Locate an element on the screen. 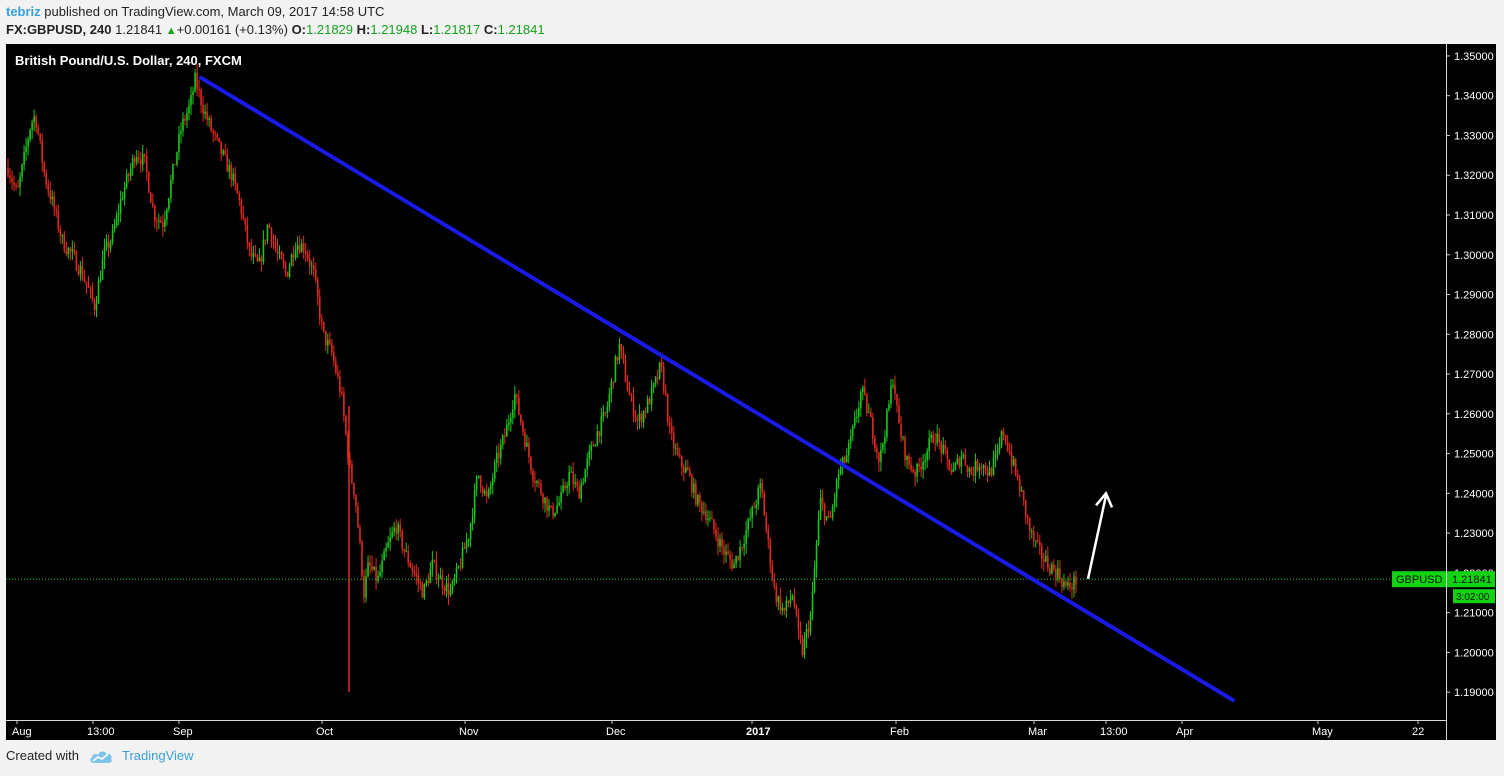 This screenshot has width=1504, height=776. high-value: 1.21948 is located at coordinates (394, 29).